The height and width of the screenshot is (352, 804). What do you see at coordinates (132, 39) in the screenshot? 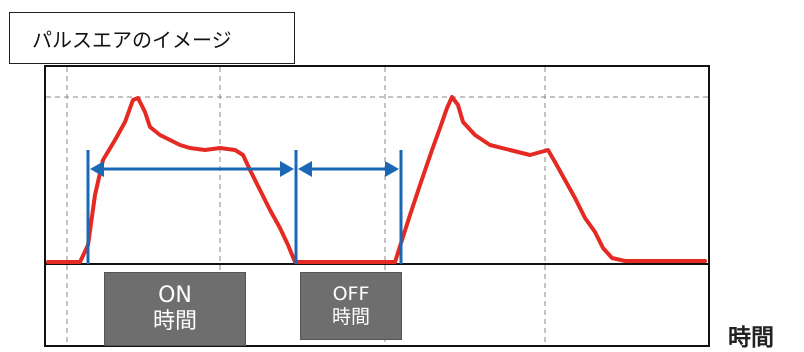
I see `diagram-title-text: パルスエアのイメージ` at bounding box center [132, 39].